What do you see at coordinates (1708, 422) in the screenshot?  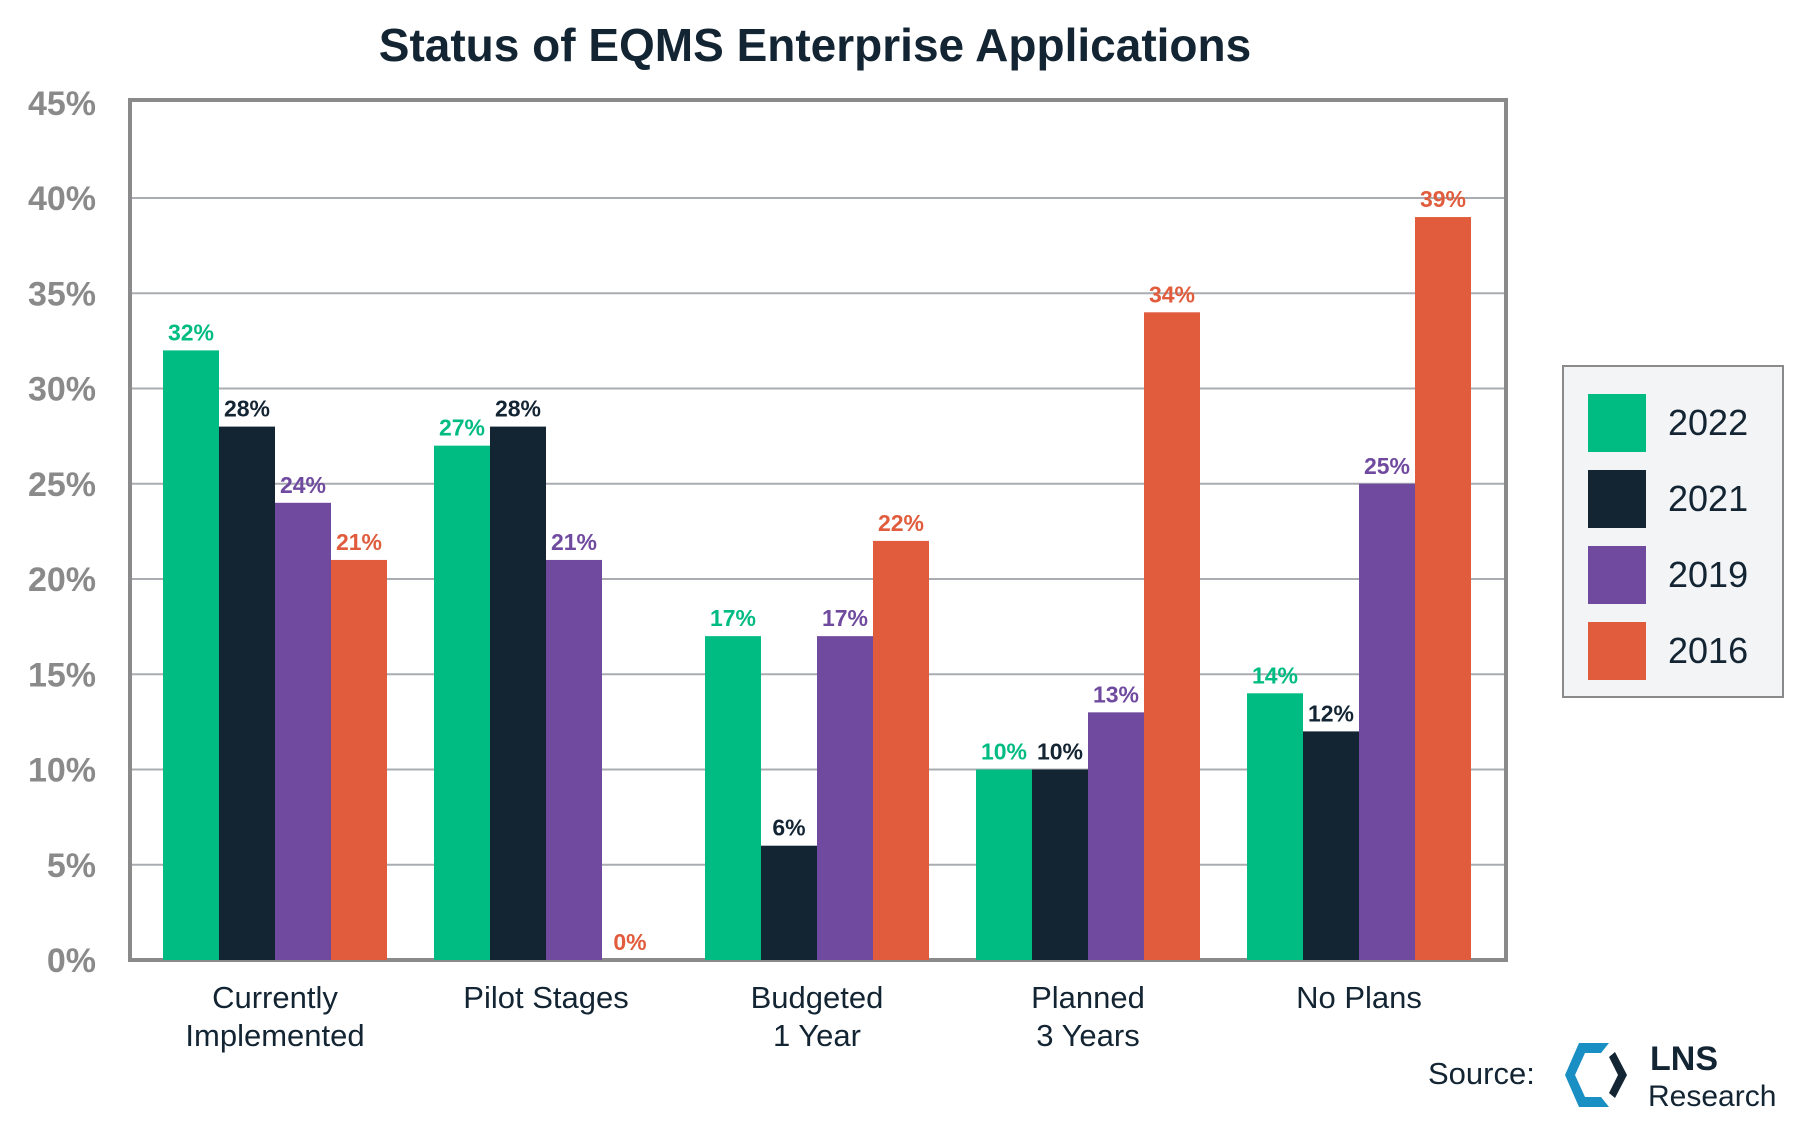 I see `legend-label: 2022` at bounding box center [1708, 422].